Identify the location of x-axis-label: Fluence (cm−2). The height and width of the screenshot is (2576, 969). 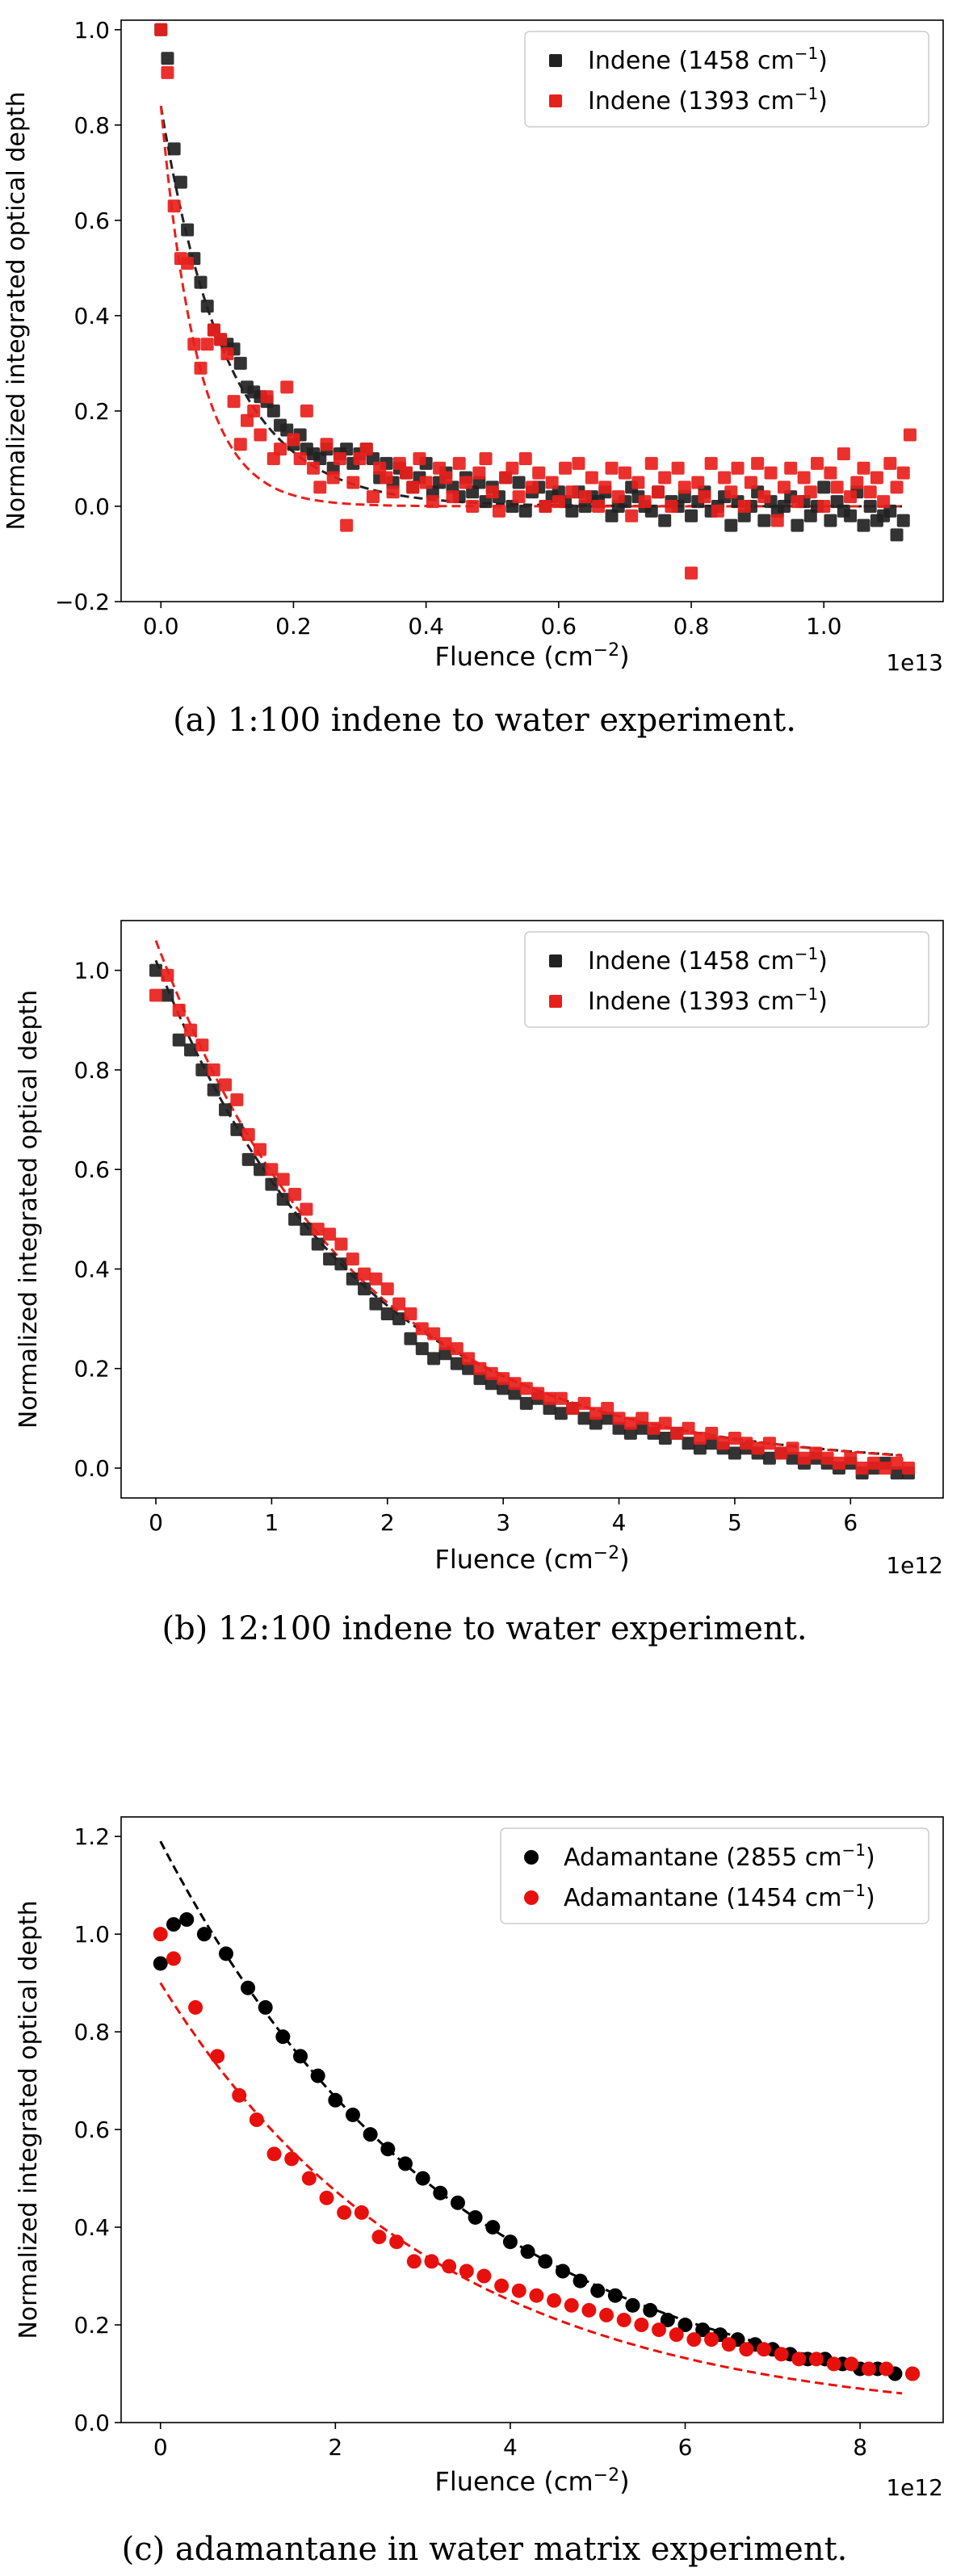
(532, 1559).